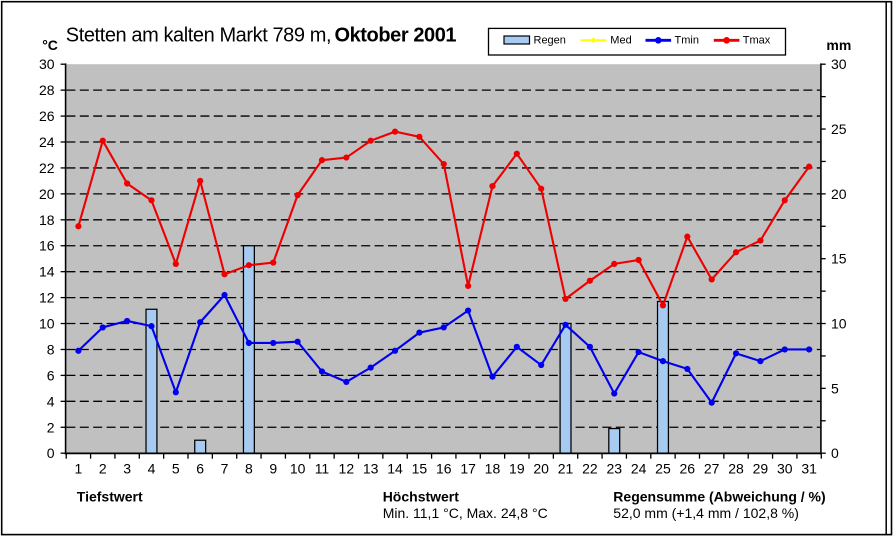 This screenshot has width=893, height=536. What do you see at coordinates (468, 468) in the screenshot?
I see `svg-text: 17` at bounding box center [468, 468].